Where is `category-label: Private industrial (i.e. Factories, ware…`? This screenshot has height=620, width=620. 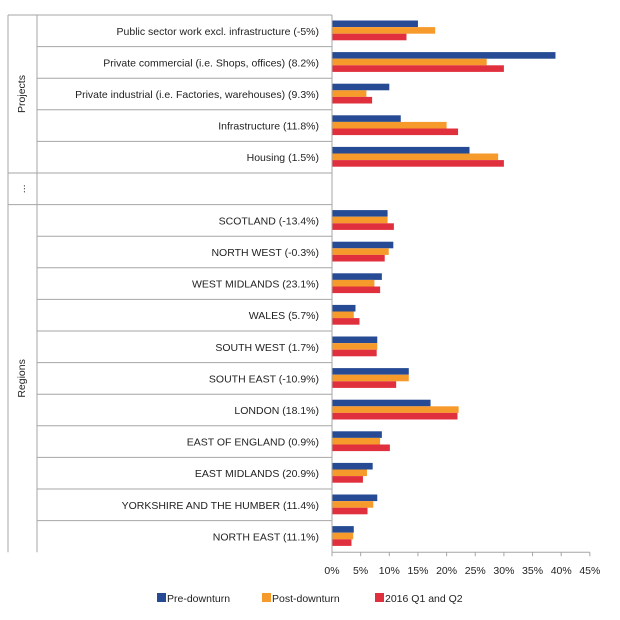
category-label: Private industrial (i.e. Factories, ware… is located at coordinates (197, 95).